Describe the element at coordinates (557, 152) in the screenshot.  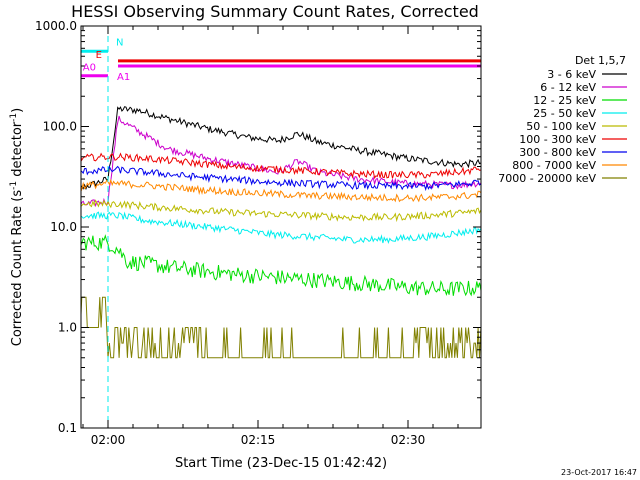
I see `legend-label: 300 - 800 keV` at that location.